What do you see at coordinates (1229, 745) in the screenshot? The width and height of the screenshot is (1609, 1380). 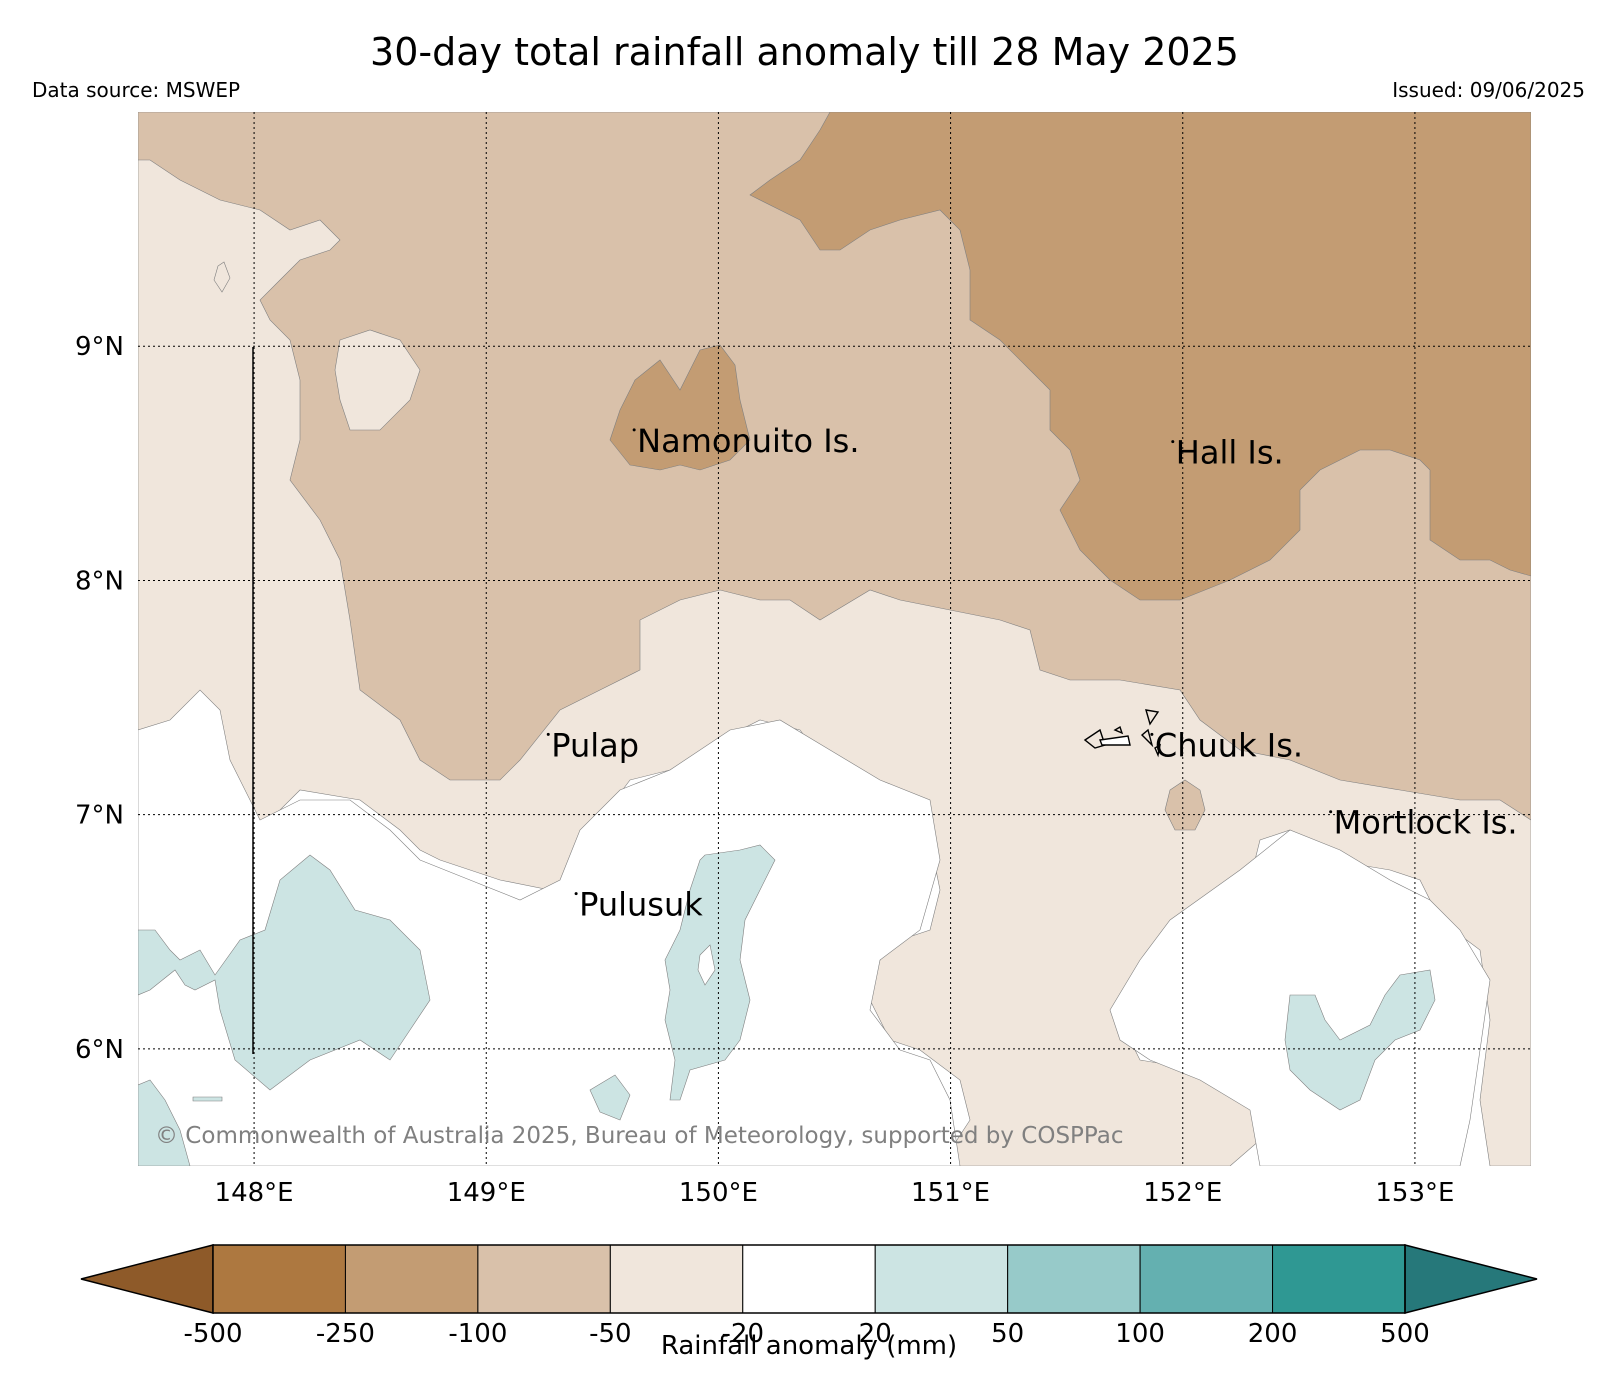 I see `place-label: Chuuk Is.` at bounding box center [1229, 745].